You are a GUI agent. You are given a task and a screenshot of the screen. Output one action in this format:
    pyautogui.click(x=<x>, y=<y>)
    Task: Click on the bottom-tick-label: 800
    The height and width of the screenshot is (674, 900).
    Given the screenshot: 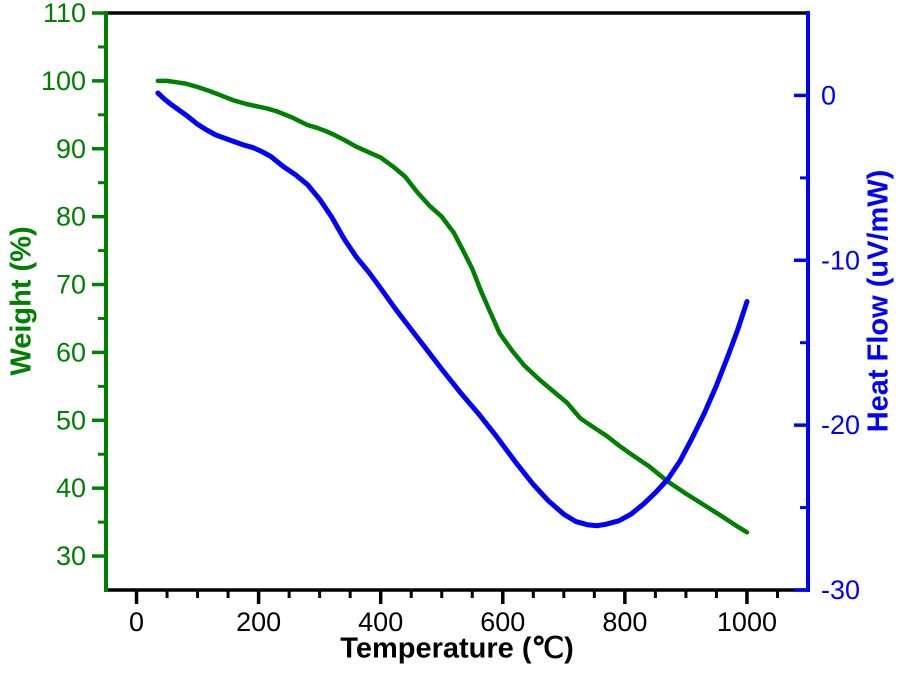 What is the action you would take?
    pyautogui.click(x=624, y=622)
    